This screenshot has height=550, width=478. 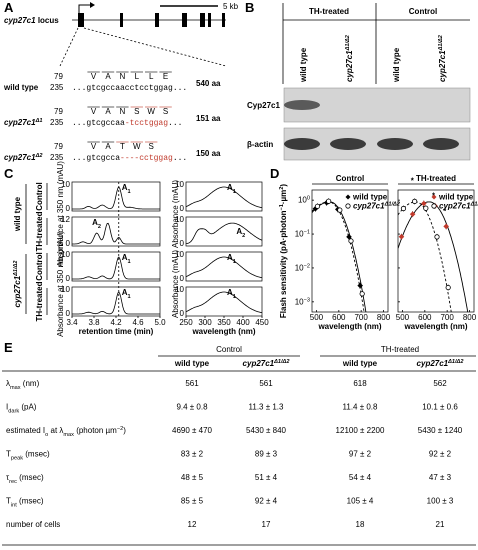 I want to click on row-label-part: λ, so click(x=8, y=383).